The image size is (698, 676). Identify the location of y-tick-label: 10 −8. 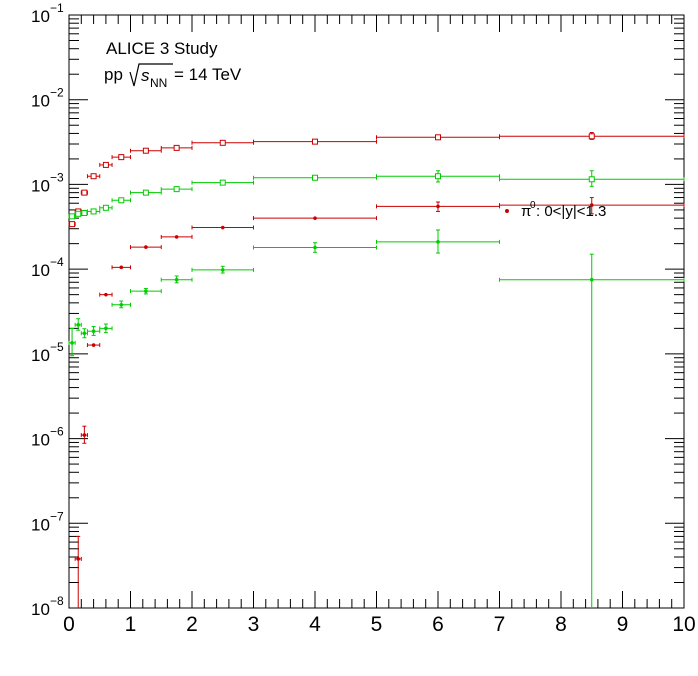
(47, 606).